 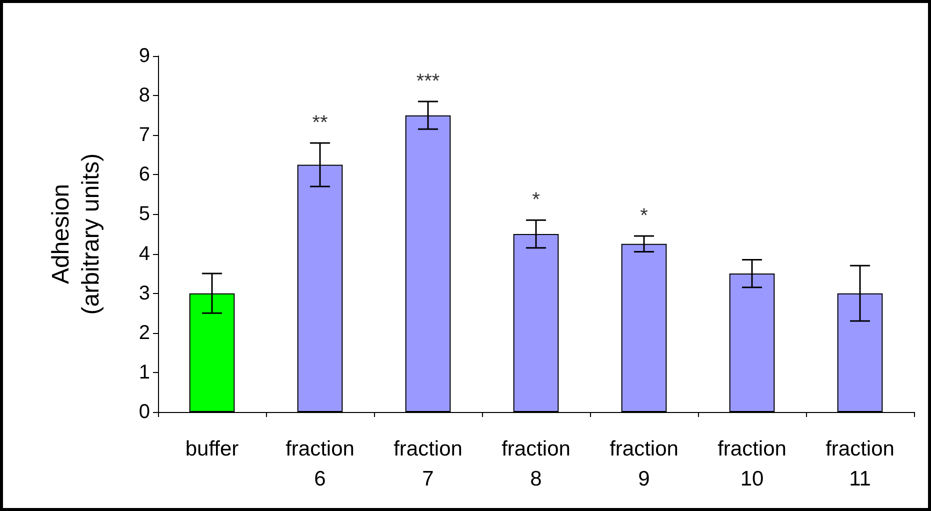 What do you see at coordinates (644, 464) in the screenshot?
I see `x-tick-label: fraction 9` at bounding box center [644, 464].